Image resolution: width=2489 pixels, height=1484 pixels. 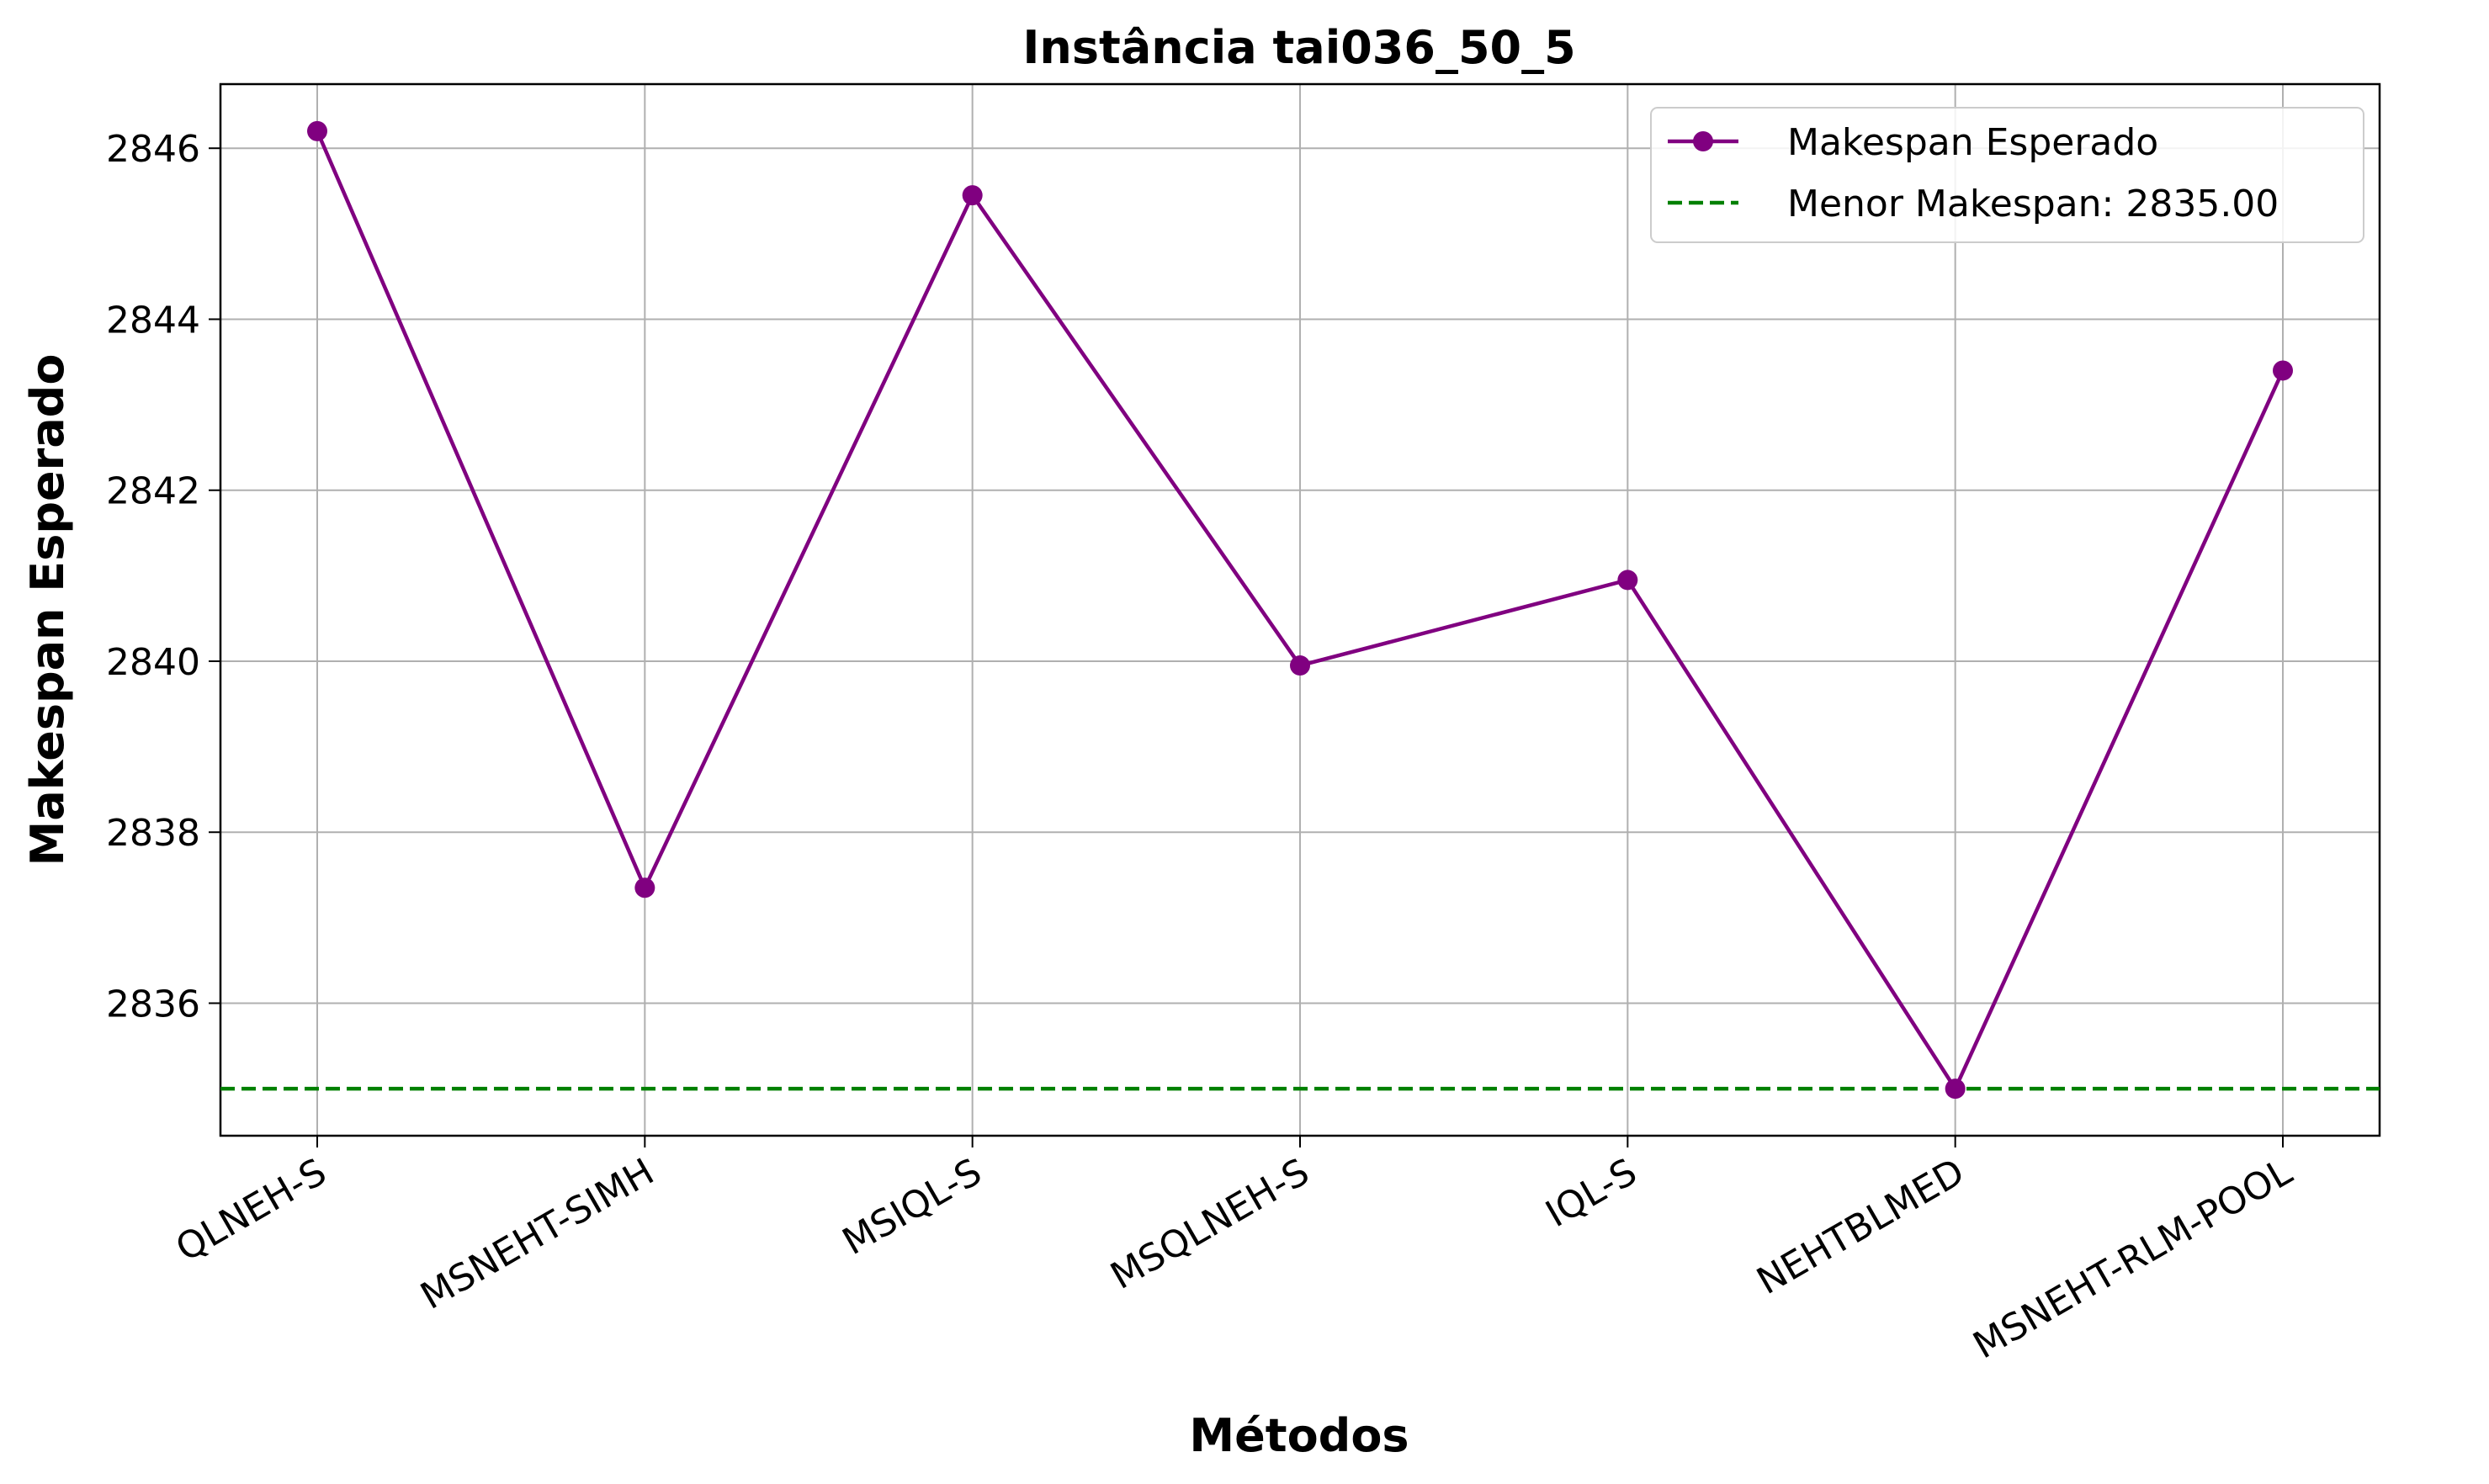 I want to click on y-tick-label: 2838, so click(x=153, y=833).